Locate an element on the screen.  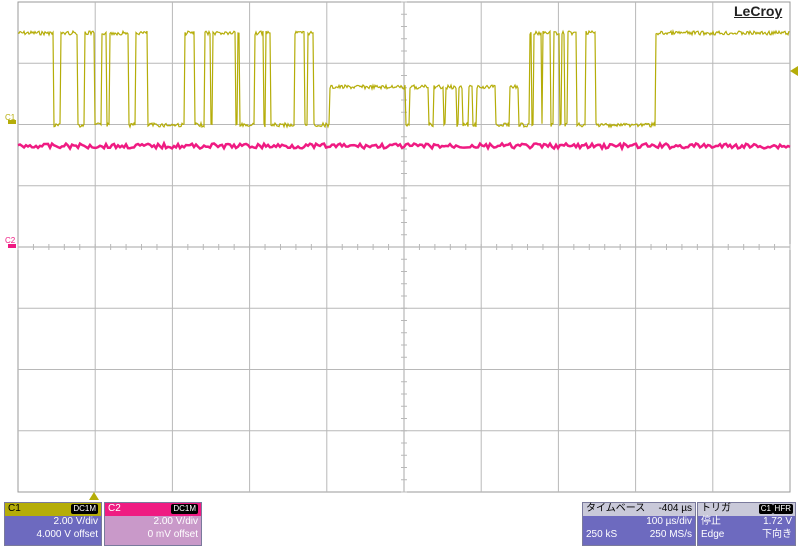
trigger-title: トリガ is located at coordinates (716, 508).